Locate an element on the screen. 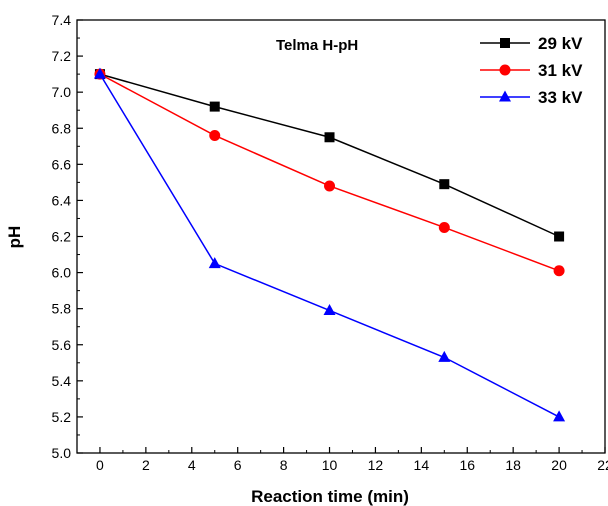  y-tick-label: 6.6 is located at coordinates (62, 164).